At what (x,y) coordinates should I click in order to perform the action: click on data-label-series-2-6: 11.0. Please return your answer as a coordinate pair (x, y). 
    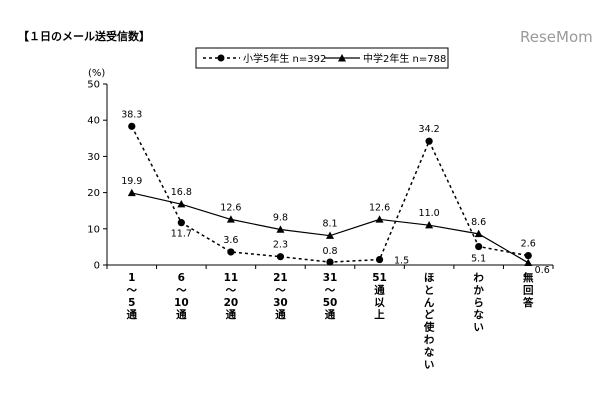
    Looking at the image, I should click on (429, 213).